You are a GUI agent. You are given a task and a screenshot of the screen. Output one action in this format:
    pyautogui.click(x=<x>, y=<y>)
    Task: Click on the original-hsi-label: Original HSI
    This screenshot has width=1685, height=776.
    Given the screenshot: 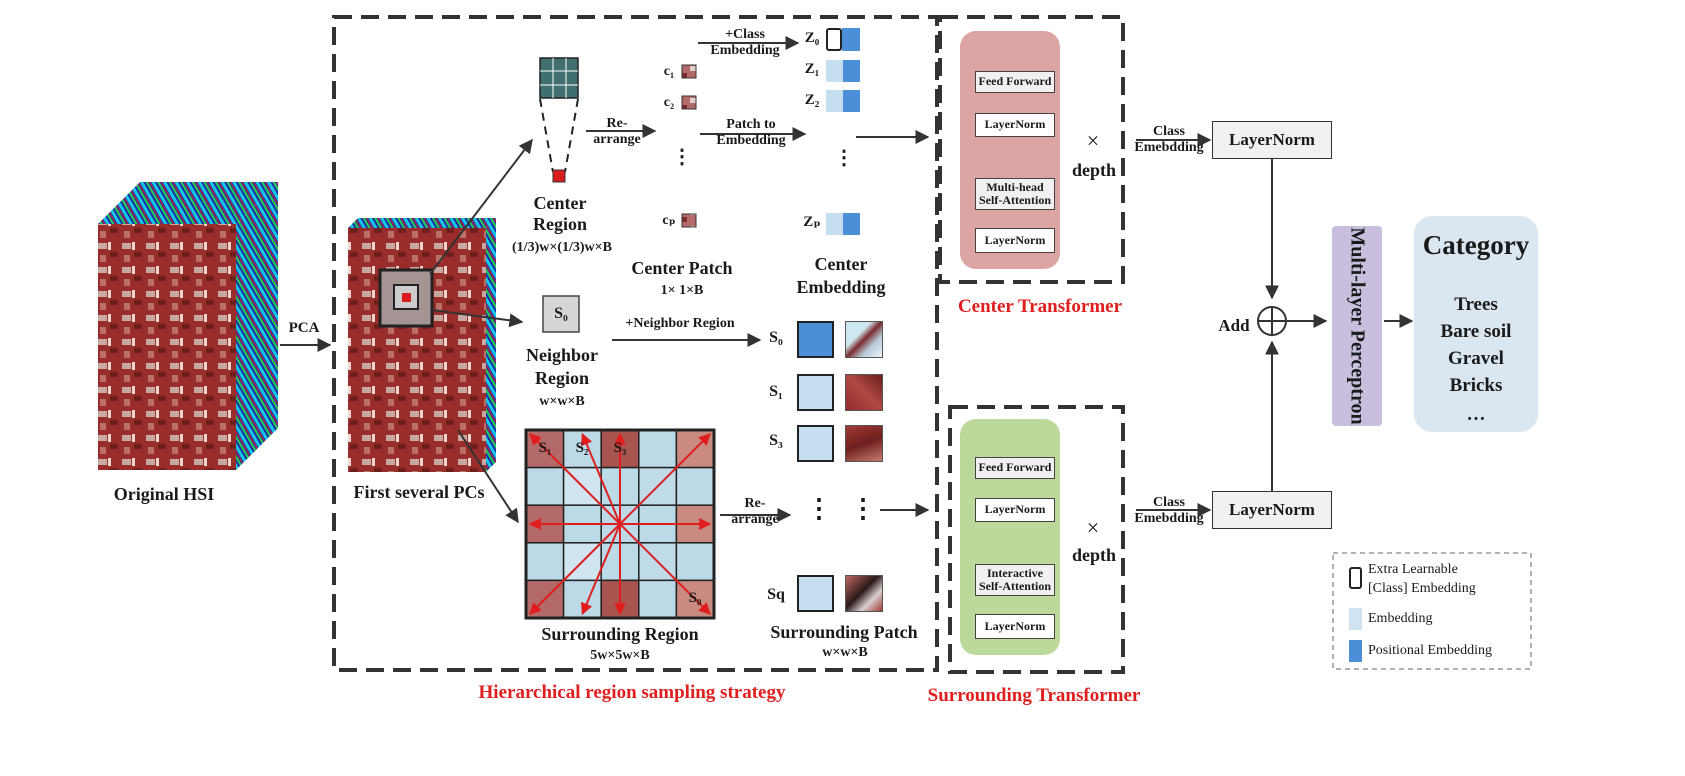 What is the action you would take?
    pyautogui.click(x=164, y=494)
    